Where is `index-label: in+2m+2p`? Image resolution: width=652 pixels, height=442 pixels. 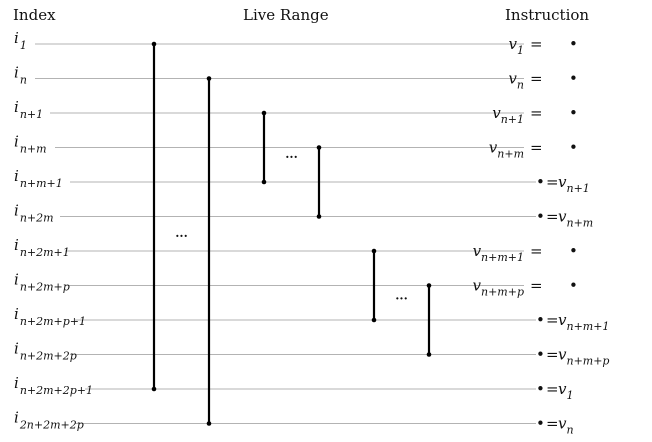
index-label: in+2m+2p is located at coordinates (45, 351).